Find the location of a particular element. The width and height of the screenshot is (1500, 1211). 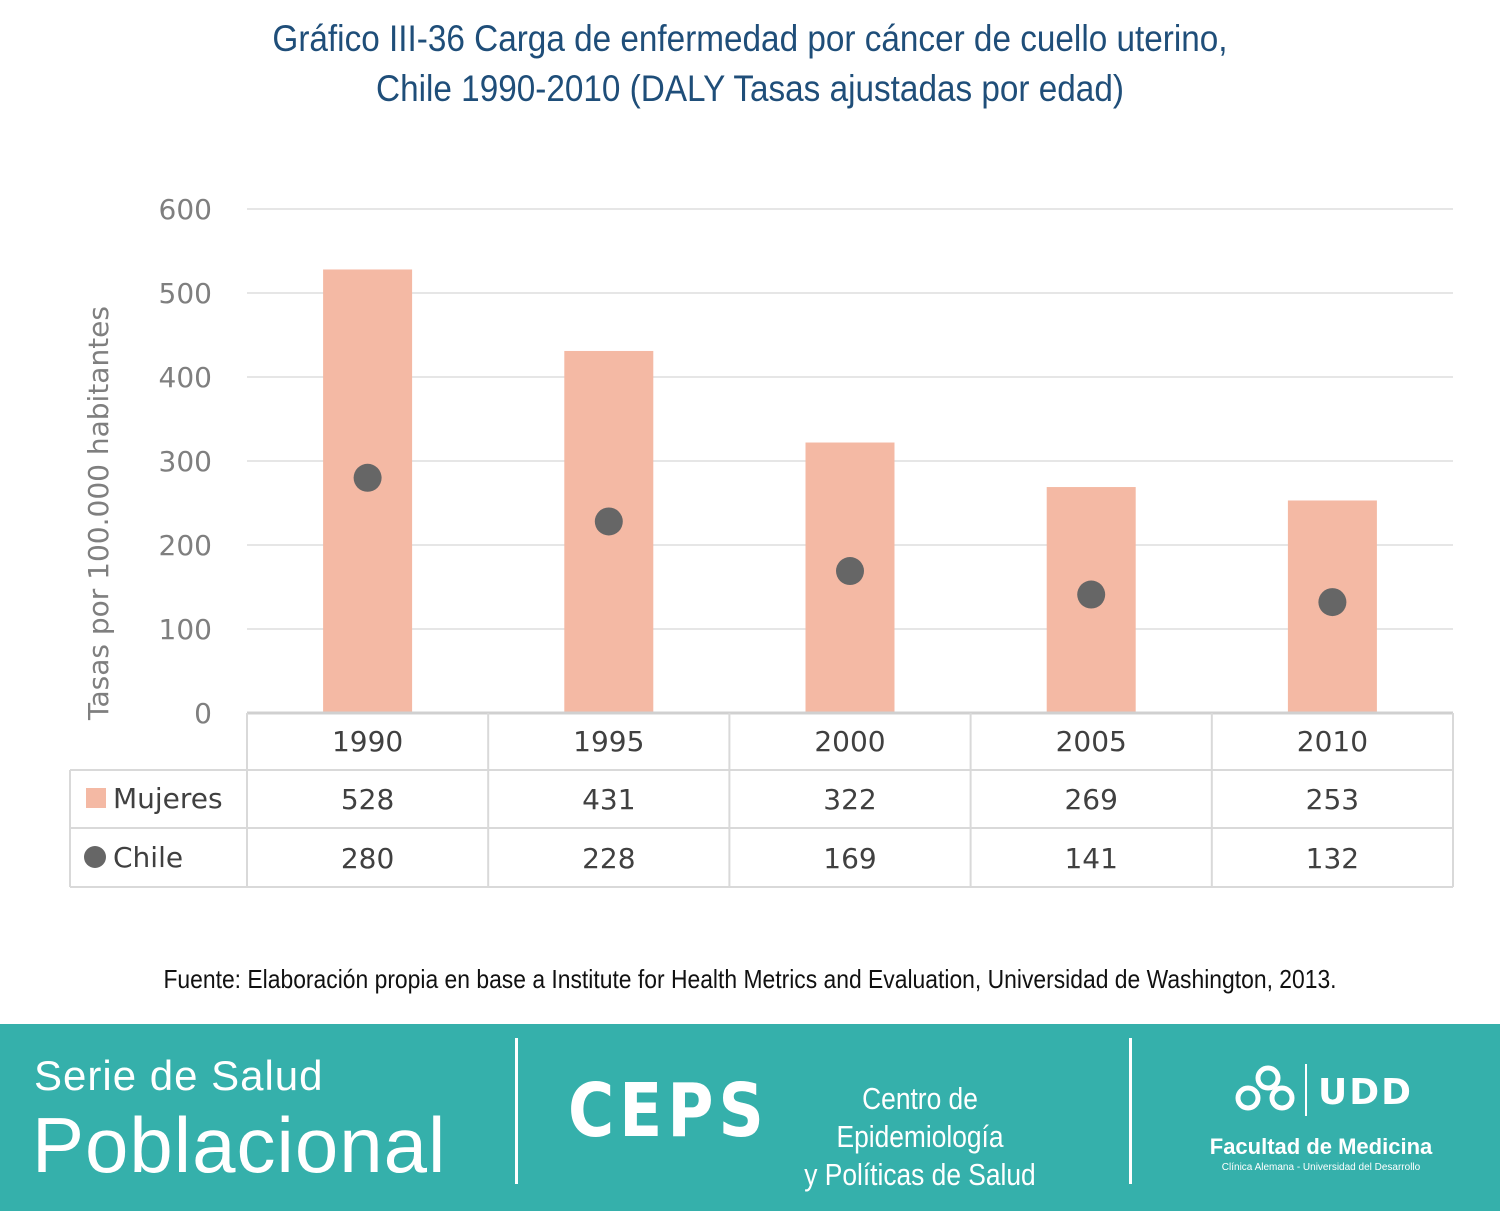

category-label: 1990 is located at coordinates (367, 741).